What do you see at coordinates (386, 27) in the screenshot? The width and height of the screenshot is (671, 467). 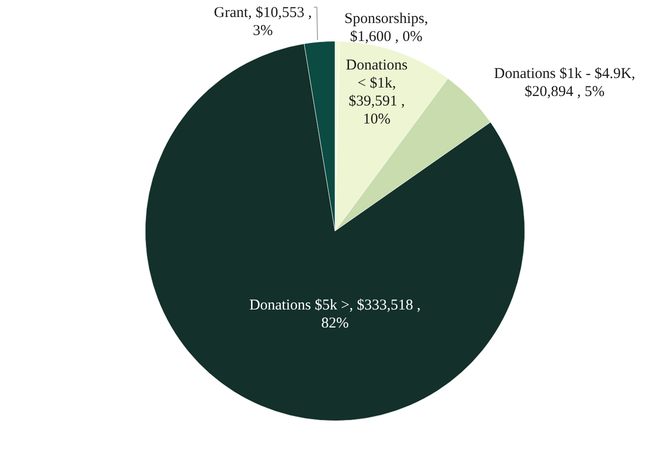 I see `slice-label: Sponsorships, $1,600 , 0%` at bounding box center [386, 27].